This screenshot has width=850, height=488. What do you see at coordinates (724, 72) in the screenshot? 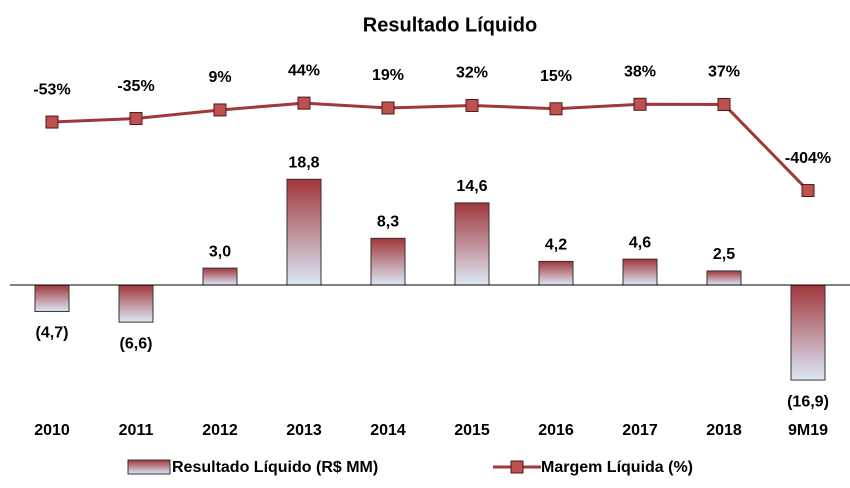
I see `line-value-label: 37%` at bounding box center [724, 72].